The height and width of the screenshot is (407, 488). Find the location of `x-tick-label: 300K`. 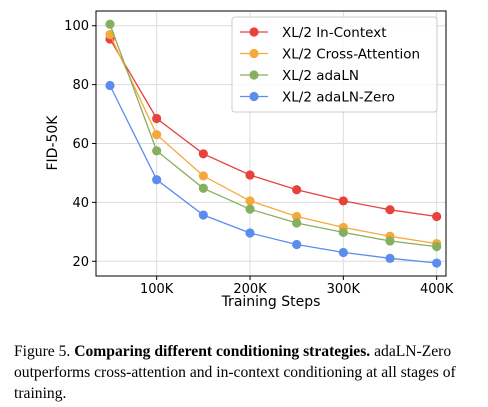

x-tick-label: 300K is located at coordinates (344, 289).